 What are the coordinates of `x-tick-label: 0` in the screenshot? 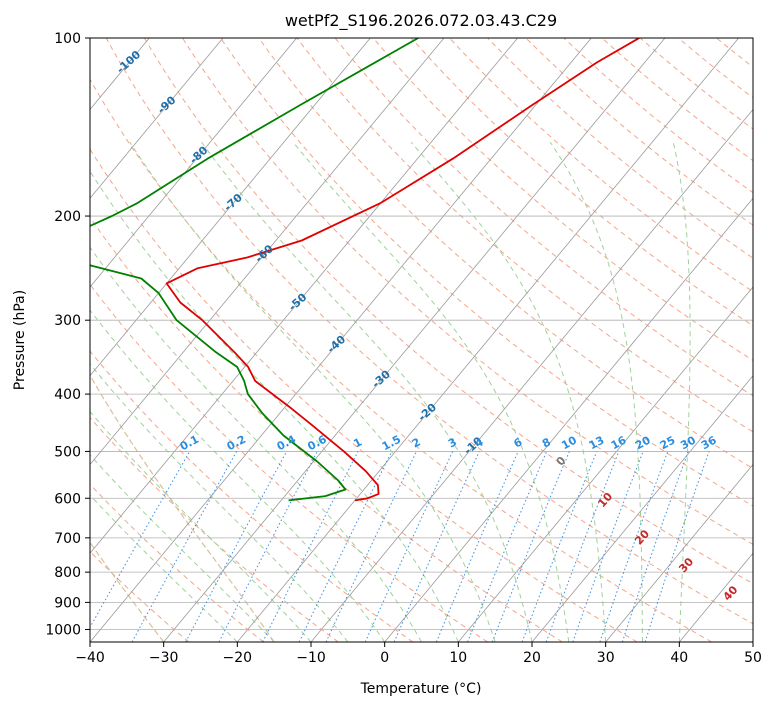 It's located at (384, 658).